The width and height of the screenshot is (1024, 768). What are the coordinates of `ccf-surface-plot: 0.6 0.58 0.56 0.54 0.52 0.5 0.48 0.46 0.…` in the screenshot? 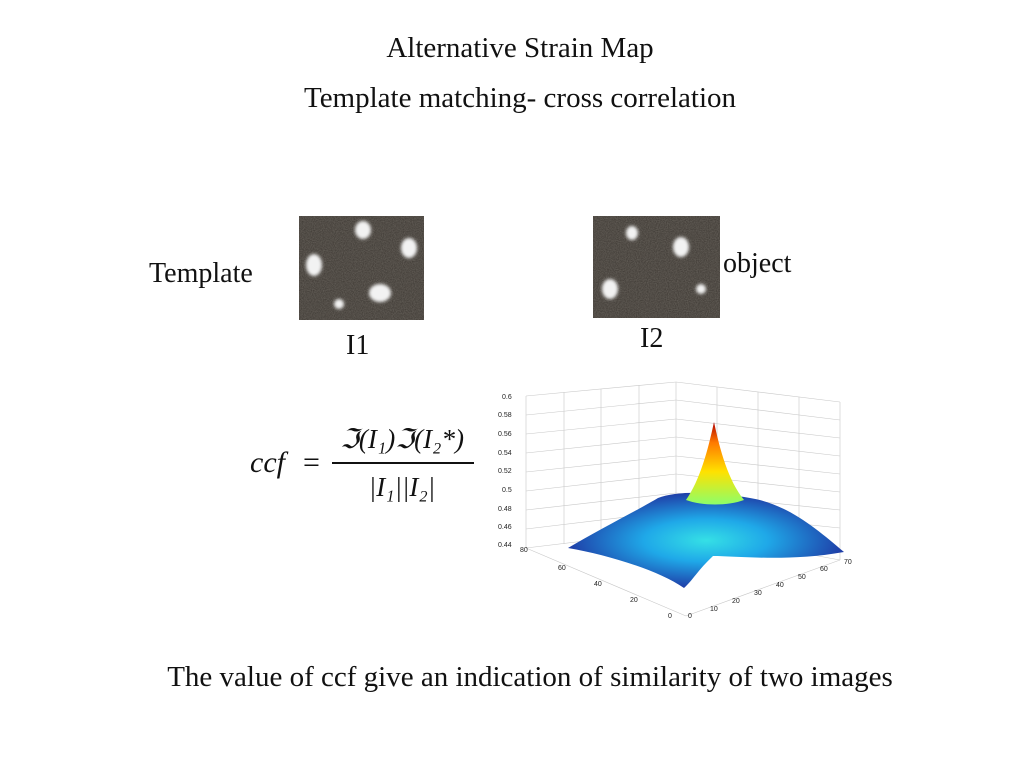 It's located at (675, 500).